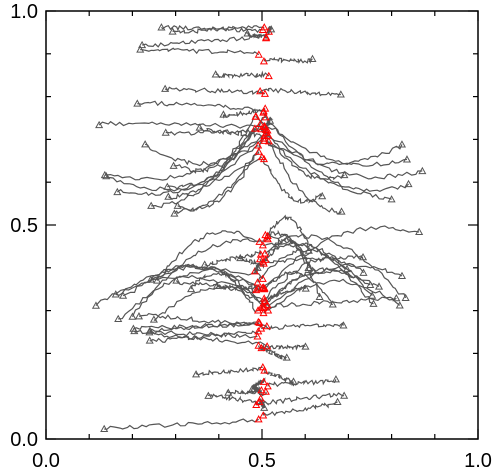  I want to click on x-tick-label-2: 1.0, so click(478, 461).